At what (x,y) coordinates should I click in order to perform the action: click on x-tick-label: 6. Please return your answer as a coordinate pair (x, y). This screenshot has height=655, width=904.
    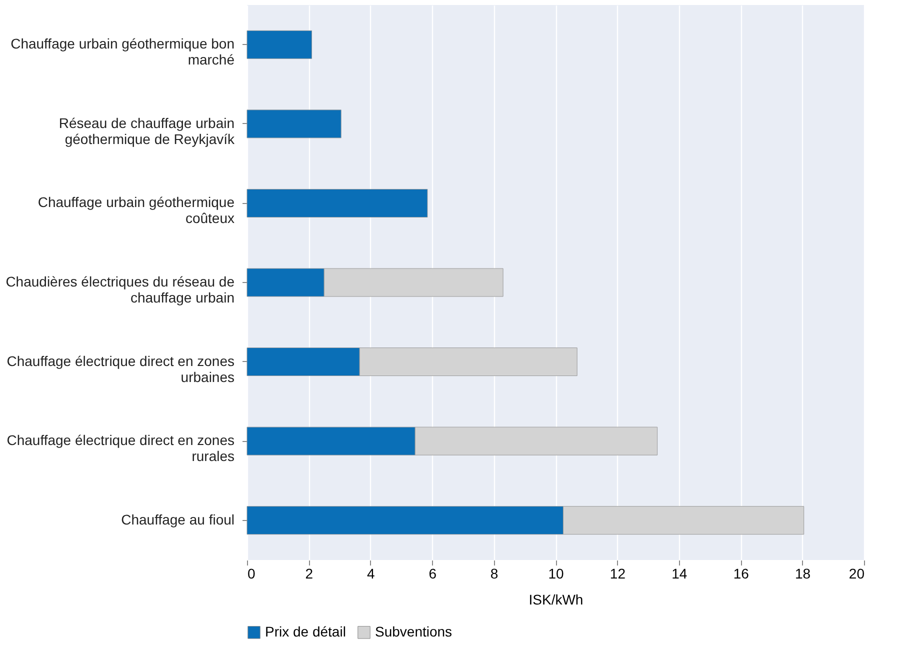
    Looking at the image, I should click on (432, 574).